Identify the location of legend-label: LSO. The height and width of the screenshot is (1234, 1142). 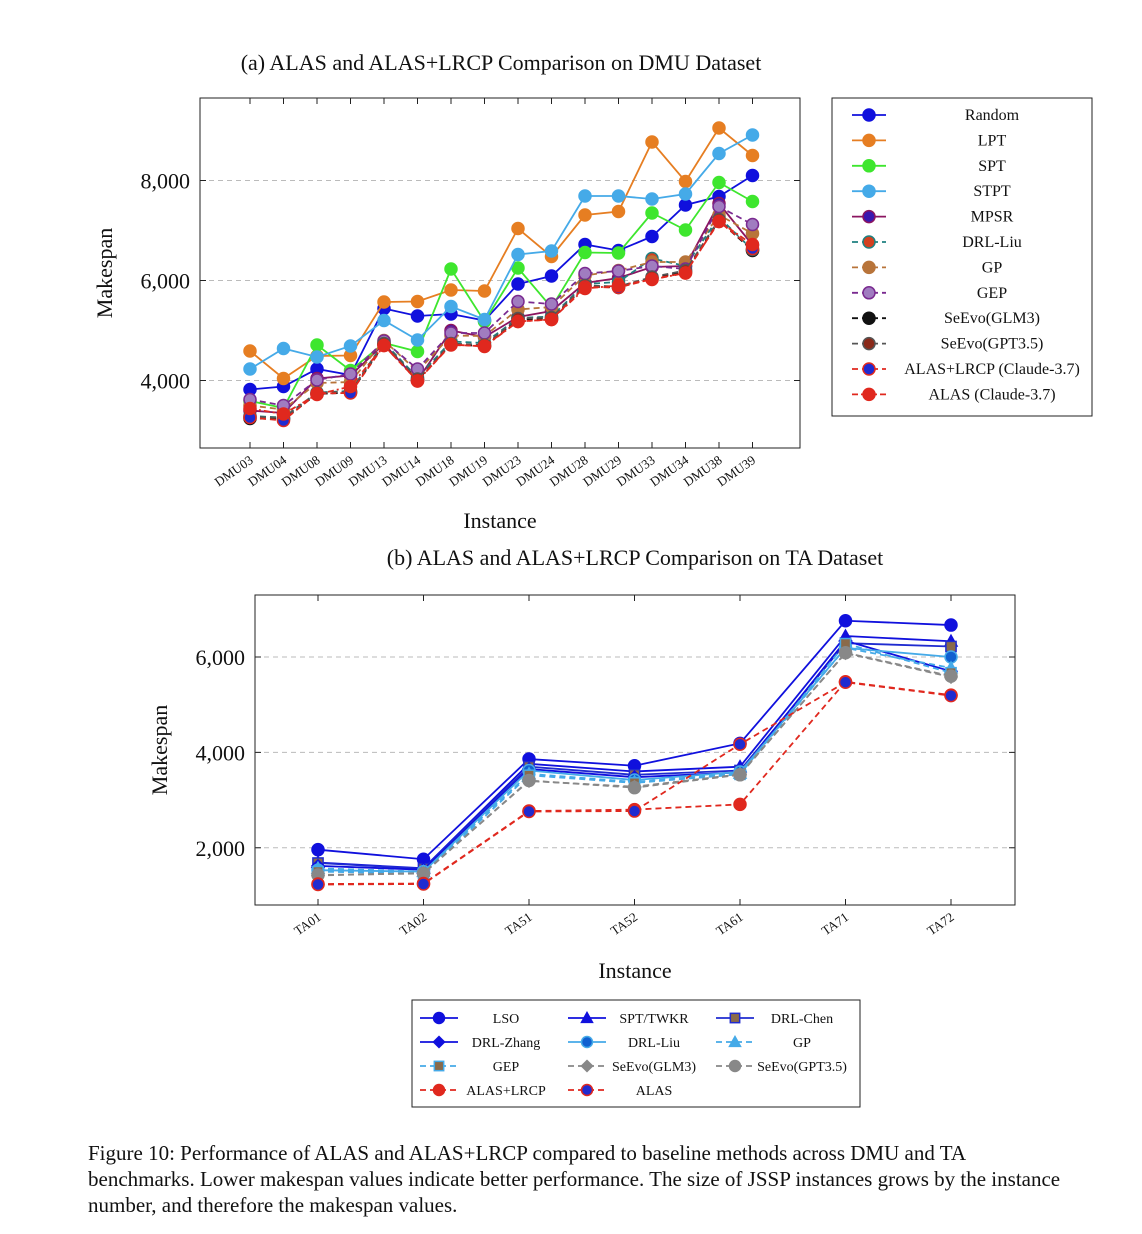
(506, 1019).